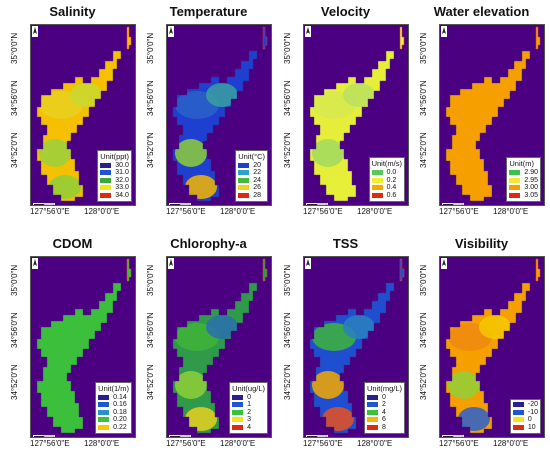  What do you see at coordinates (84, 346) in the screenshot?
I see `bay-map` at bounding box center [84, 346].